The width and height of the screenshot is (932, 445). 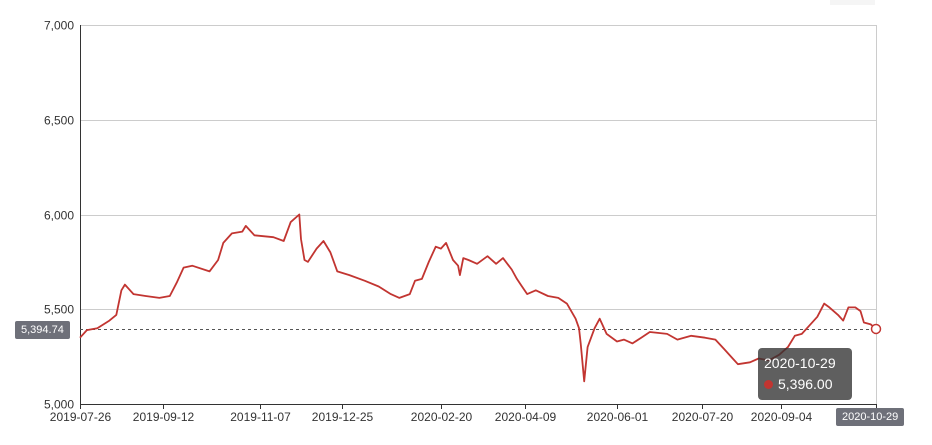 What do you see at coordinates (42, 330) in the screenshot?
I see `axis-pointer-y-label: 5,394.74` at bounding box center [42, 330].